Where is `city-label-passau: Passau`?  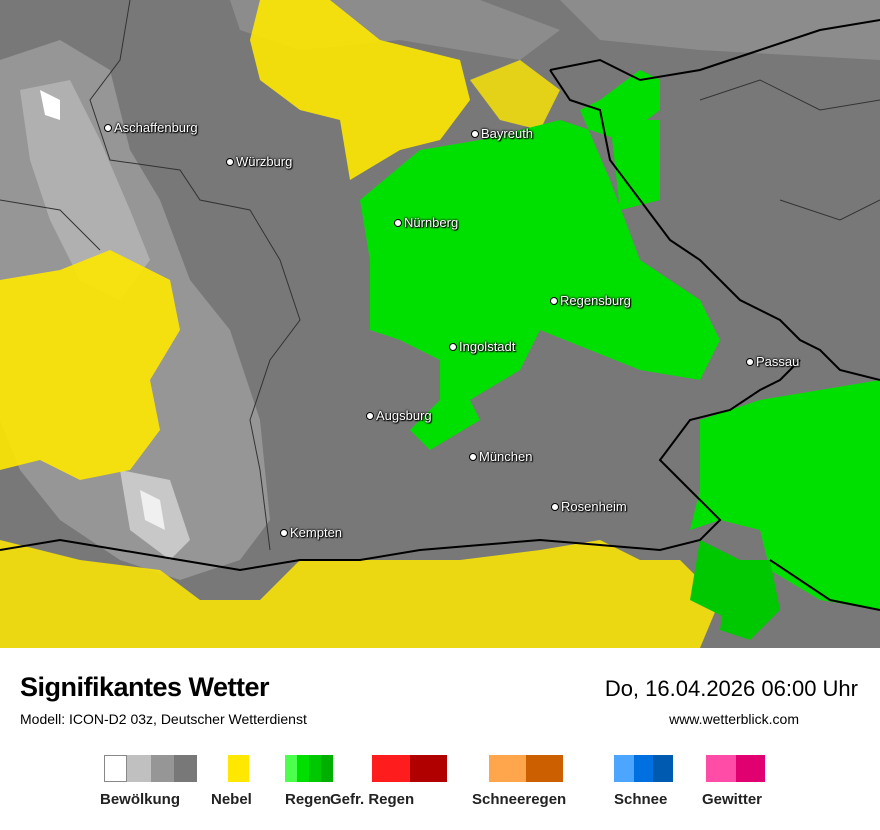
city-label-passau: Passau is located at coordinates (772, 362).